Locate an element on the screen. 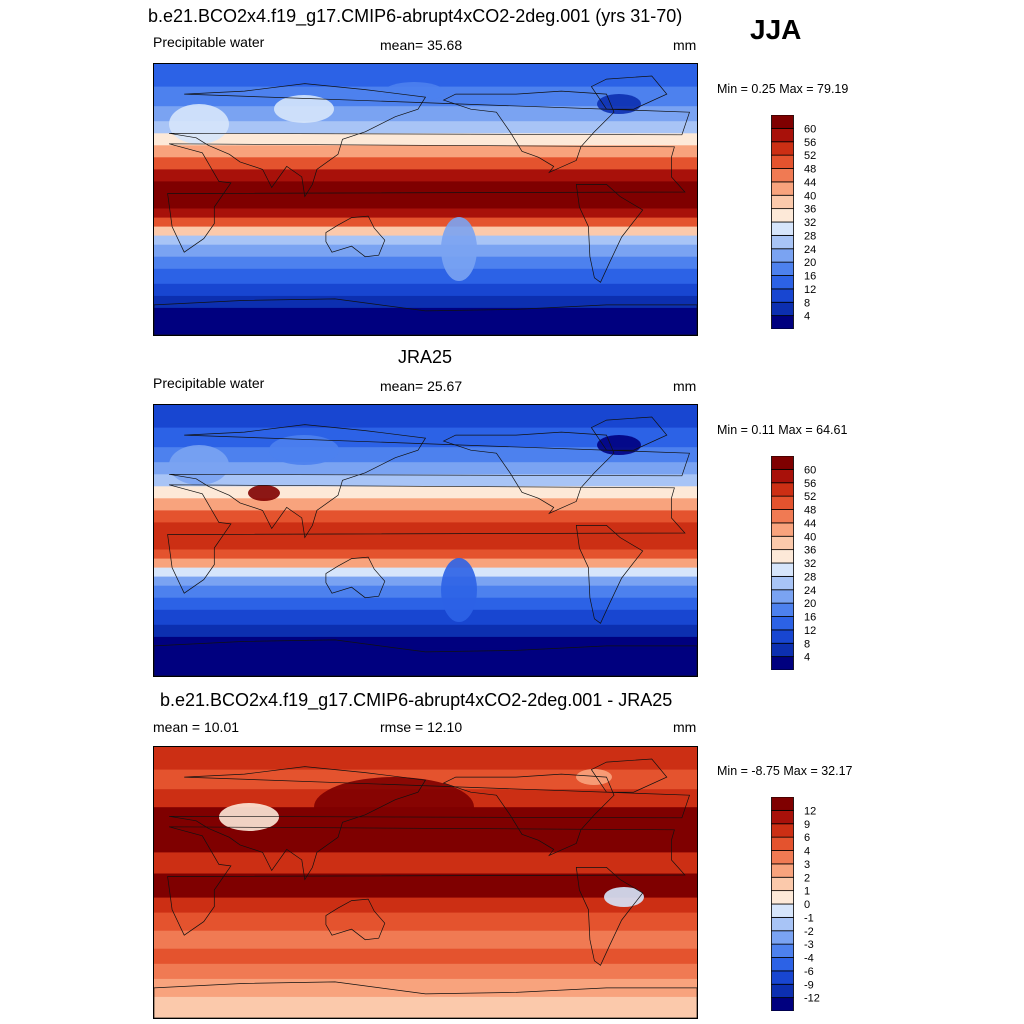 The image size is (1024, 1024). colorbar-tick-label: 4 is located at coordinates (807, 852).